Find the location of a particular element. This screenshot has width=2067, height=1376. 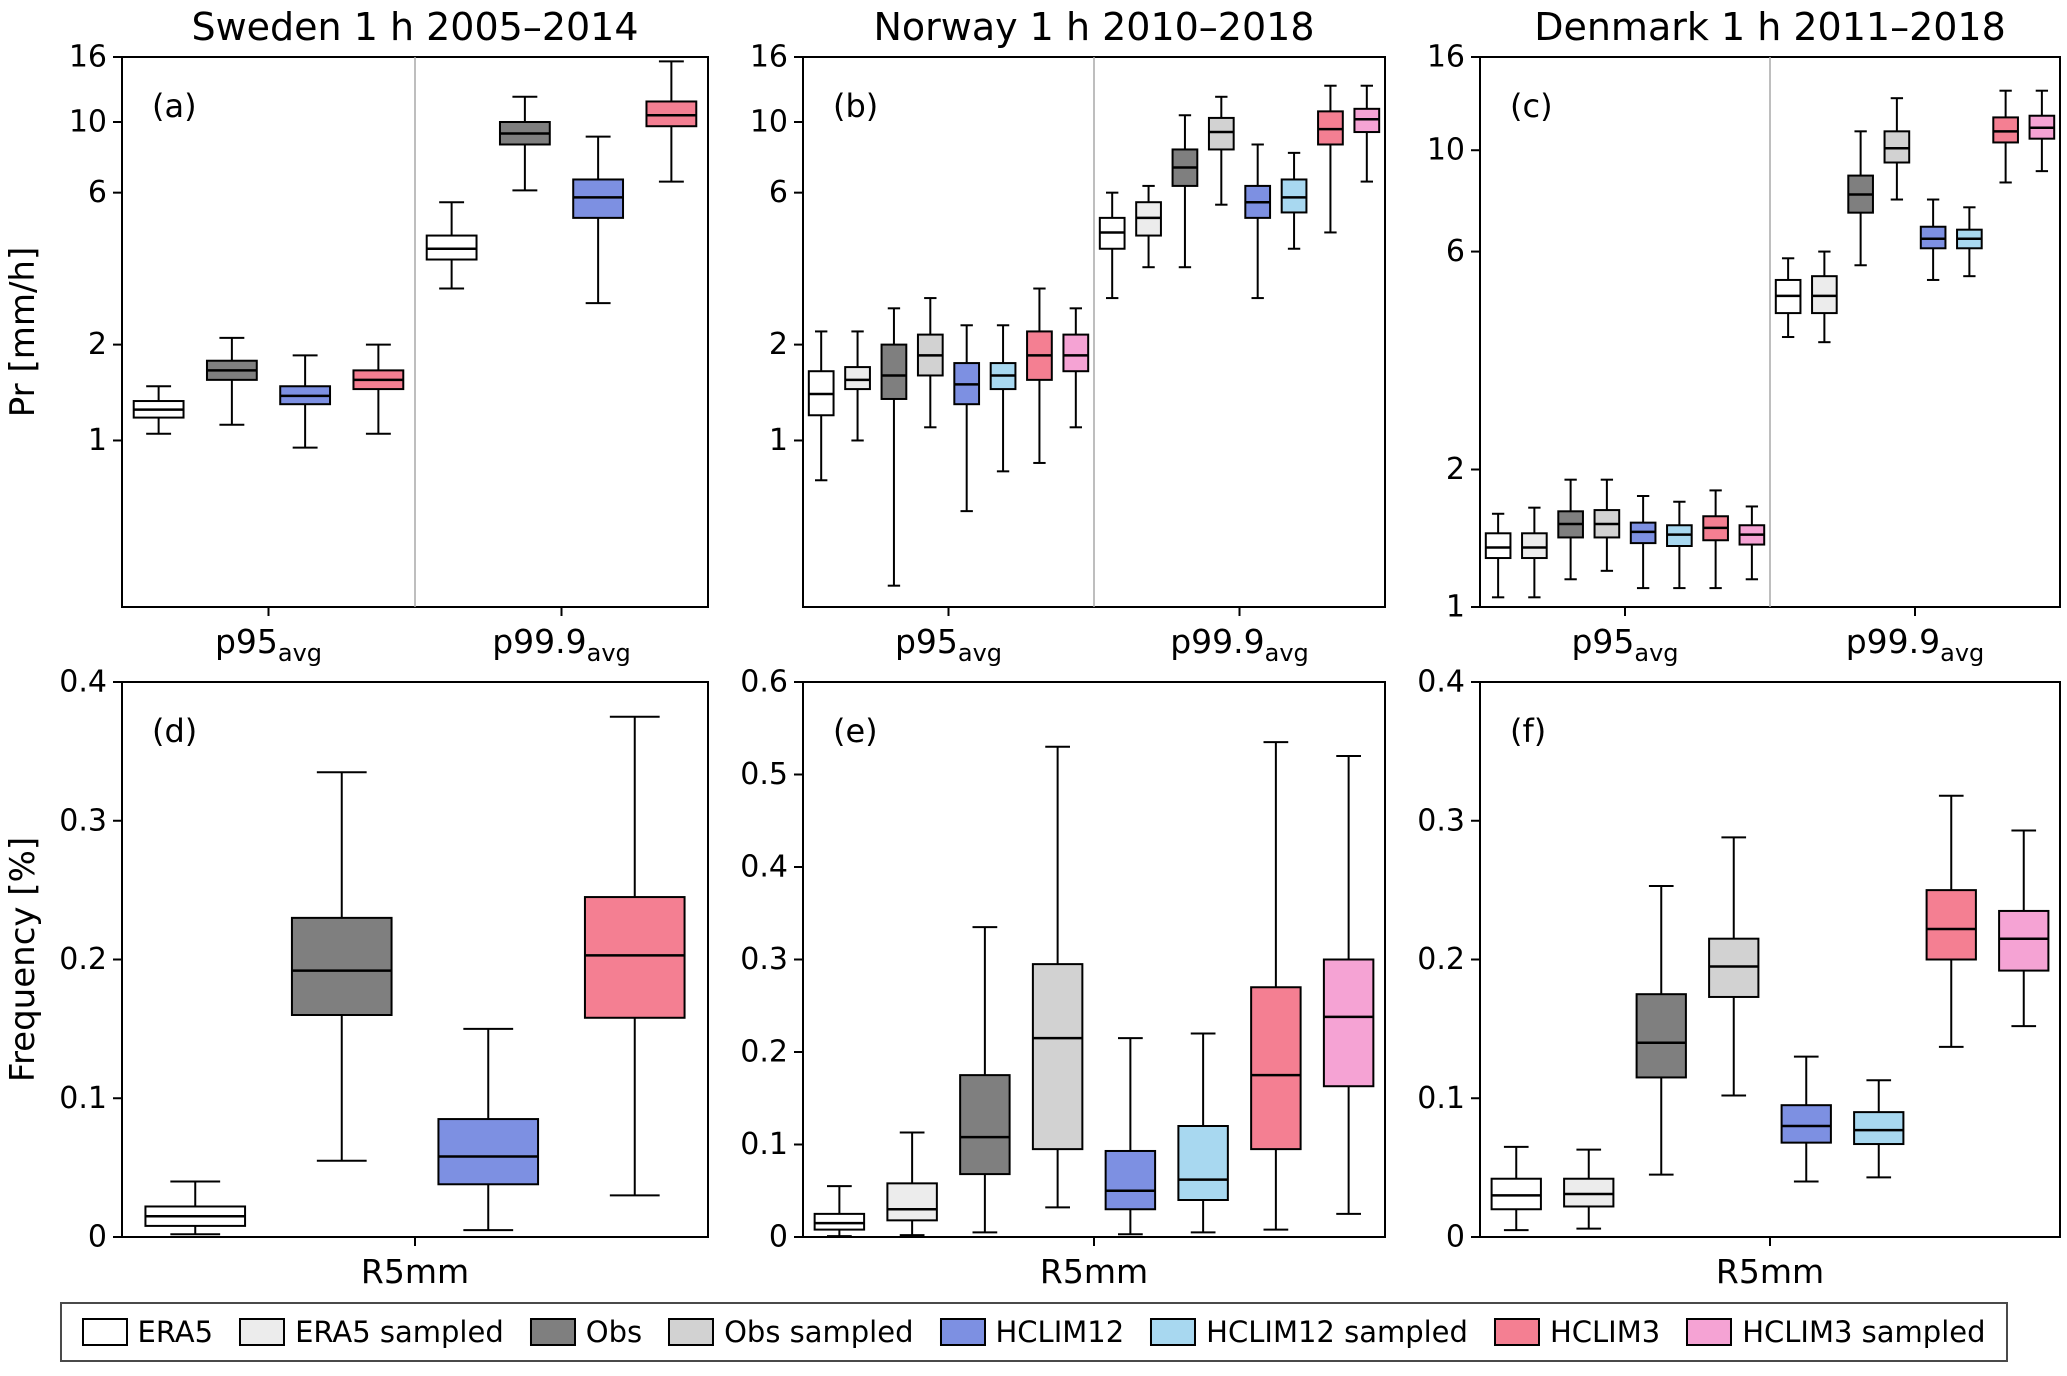

x-tick-label: p95avg is located at coordinates (1624, 644).